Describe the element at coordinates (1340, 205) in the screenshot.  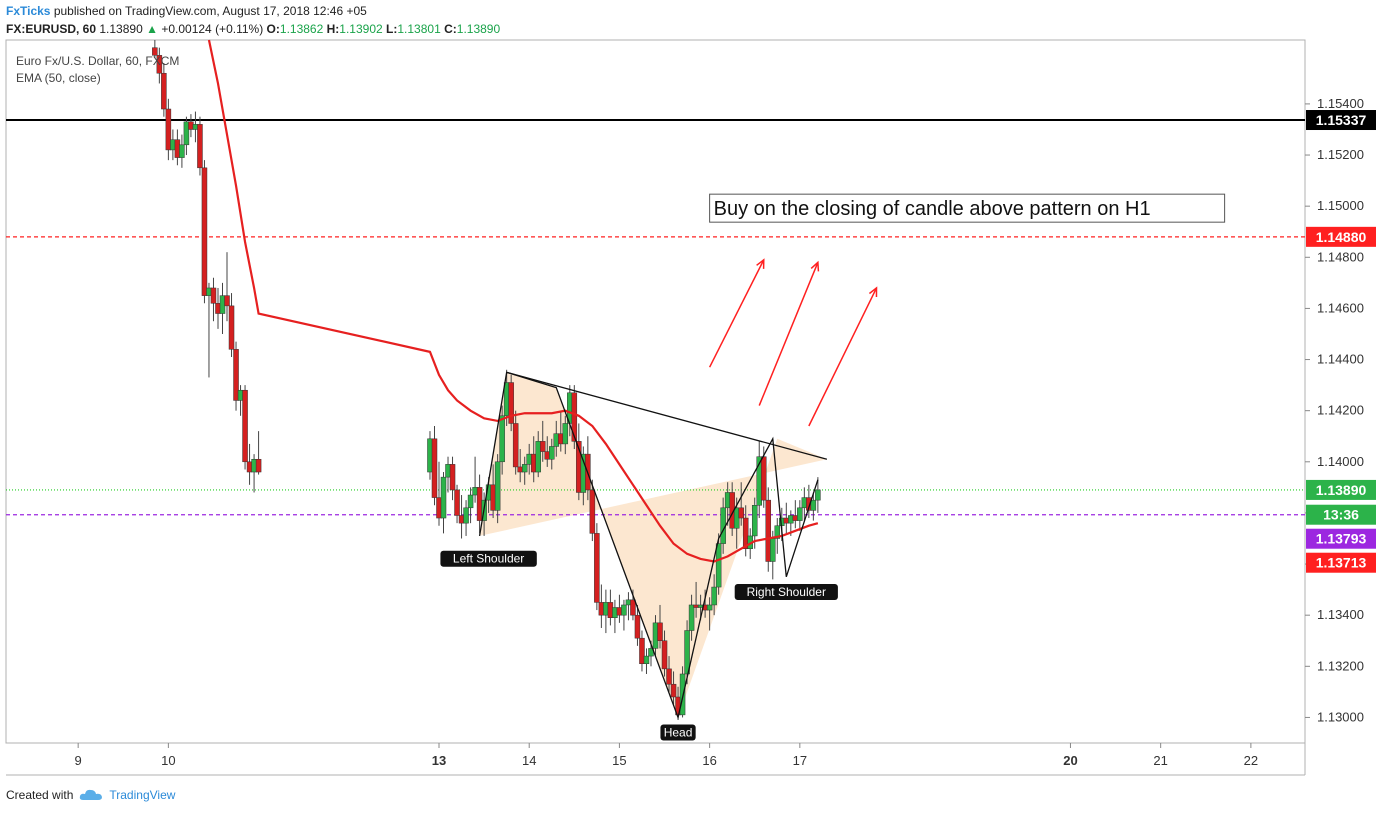
I see `y-tick-label: 1.15000` at that location.